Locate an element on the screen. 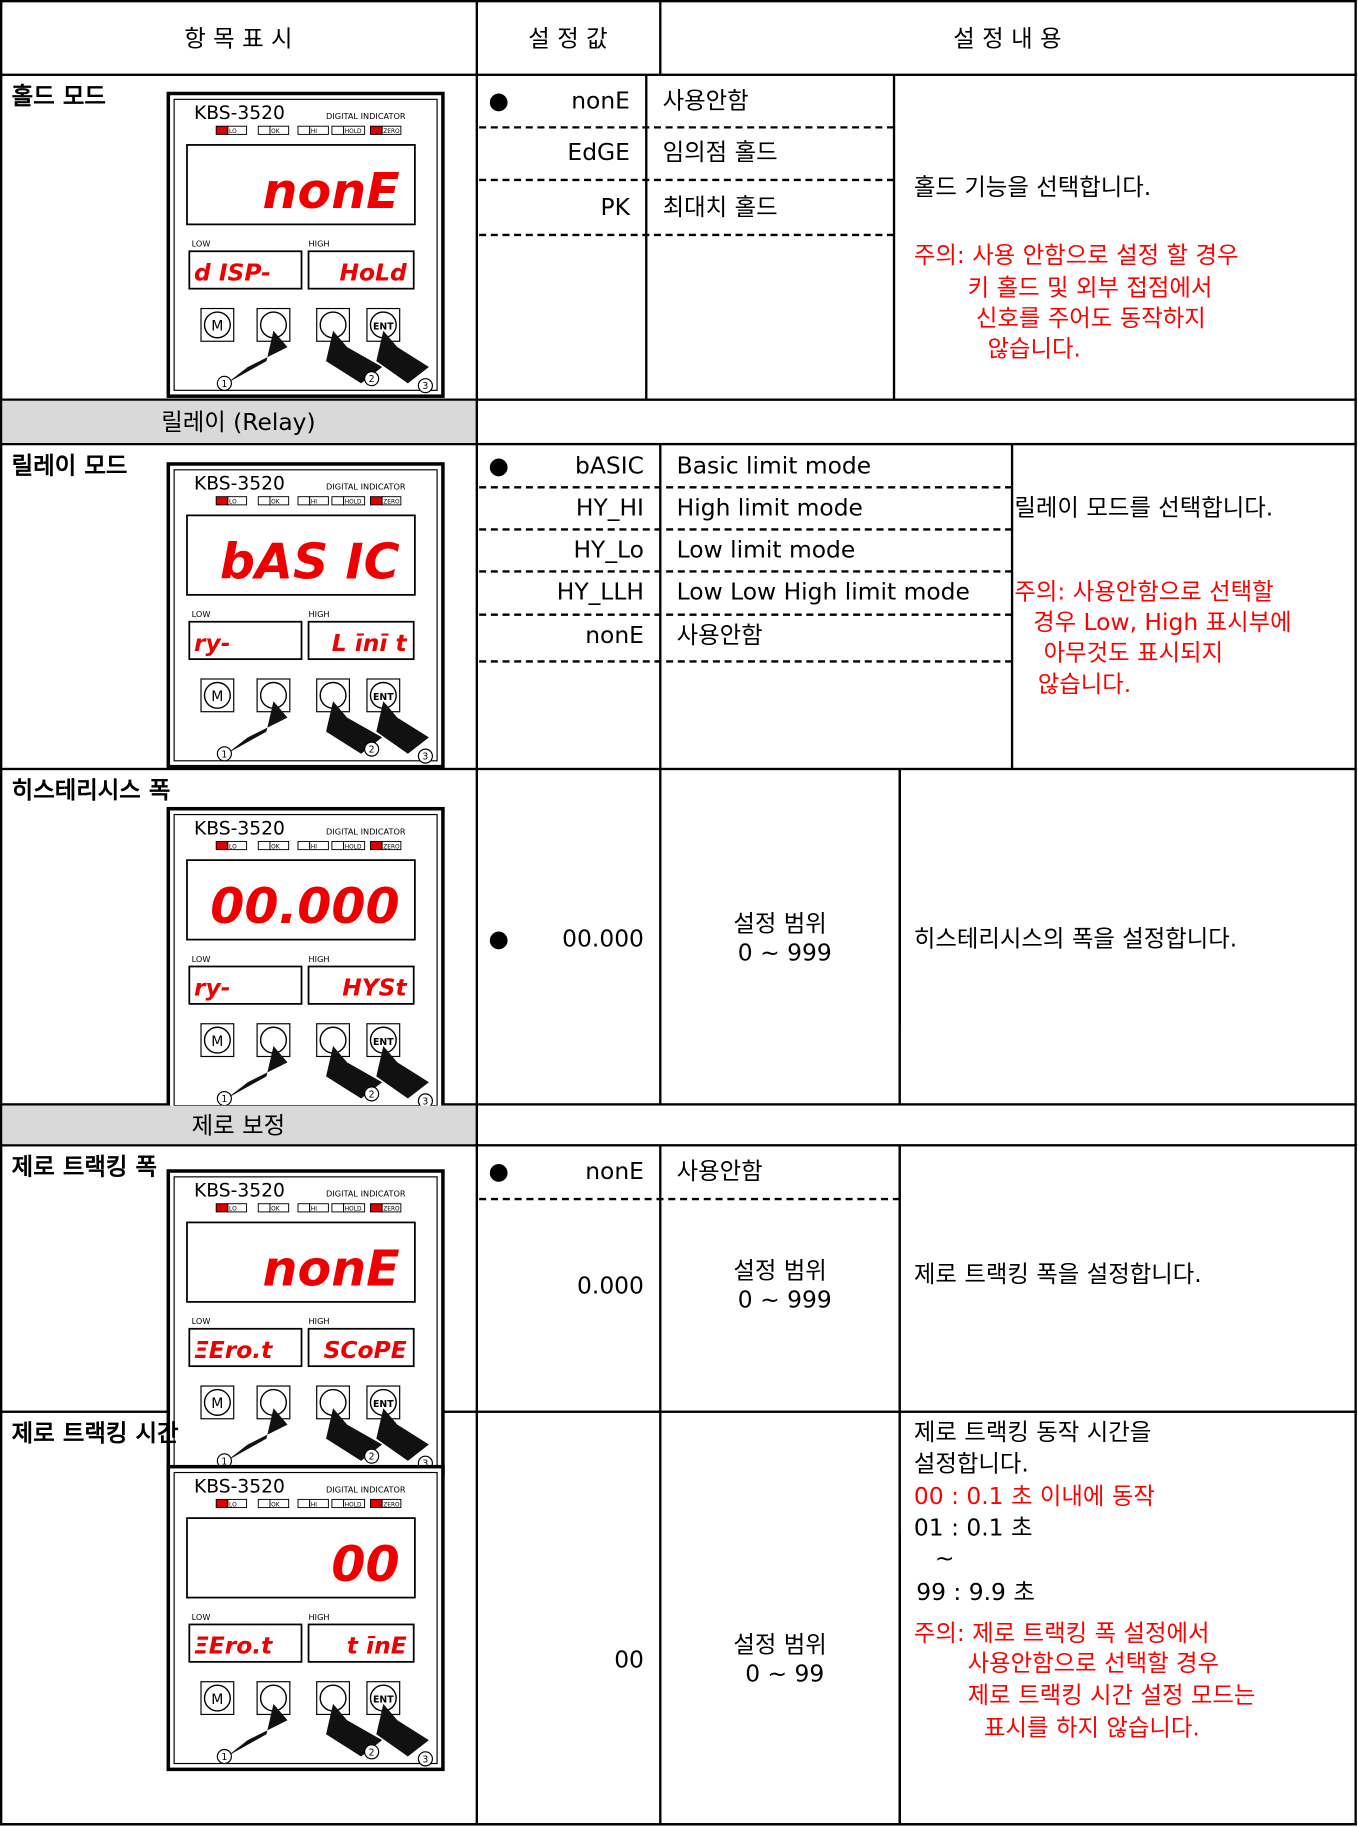 This screenshot has height=1827, width=1358. button is located at coordinates (217, 1698).